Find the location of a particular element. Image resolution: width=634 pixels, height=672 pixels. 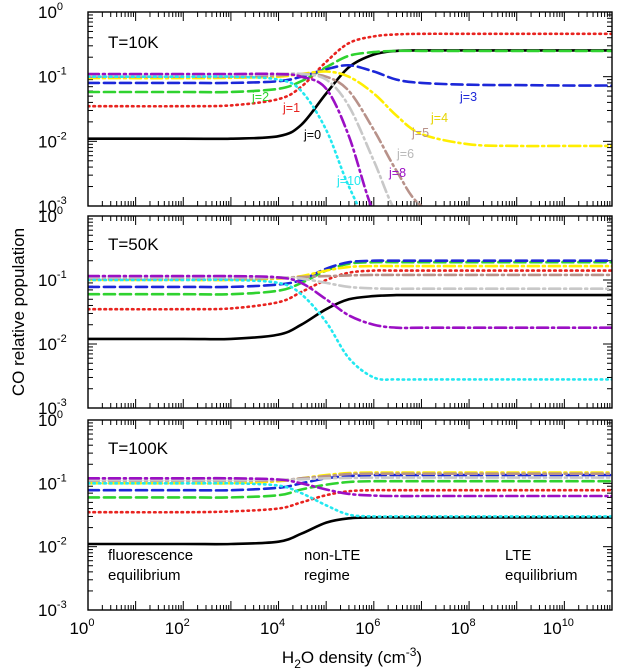

series-line-j0 is located at coordinates (350, 95).